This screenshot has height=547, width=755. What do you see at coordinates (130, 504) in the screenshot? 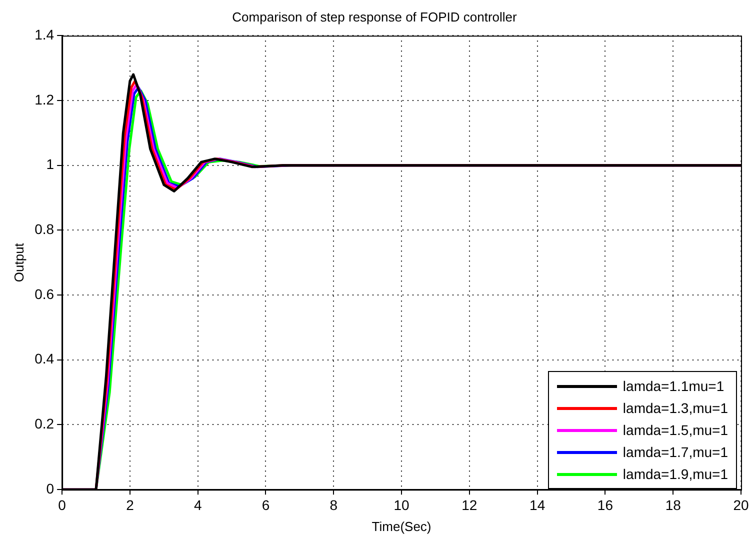
I see `x-tick-label: 2` at bounding box center [130, 504].